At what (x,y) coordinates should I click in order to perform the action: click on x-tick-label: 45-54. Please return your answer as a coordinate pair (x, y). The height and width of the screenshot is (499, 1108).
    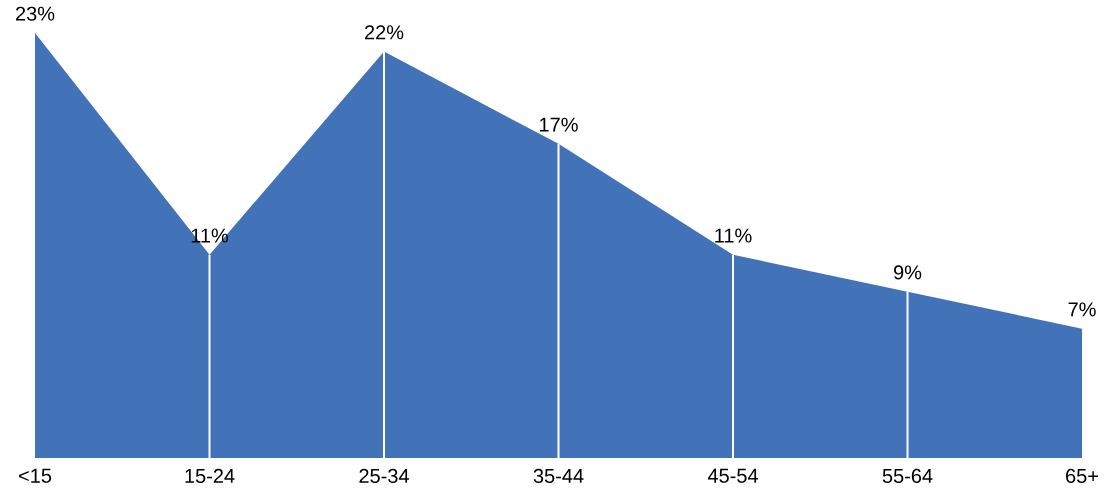
    Looking at the image, I should click on (732, 475).